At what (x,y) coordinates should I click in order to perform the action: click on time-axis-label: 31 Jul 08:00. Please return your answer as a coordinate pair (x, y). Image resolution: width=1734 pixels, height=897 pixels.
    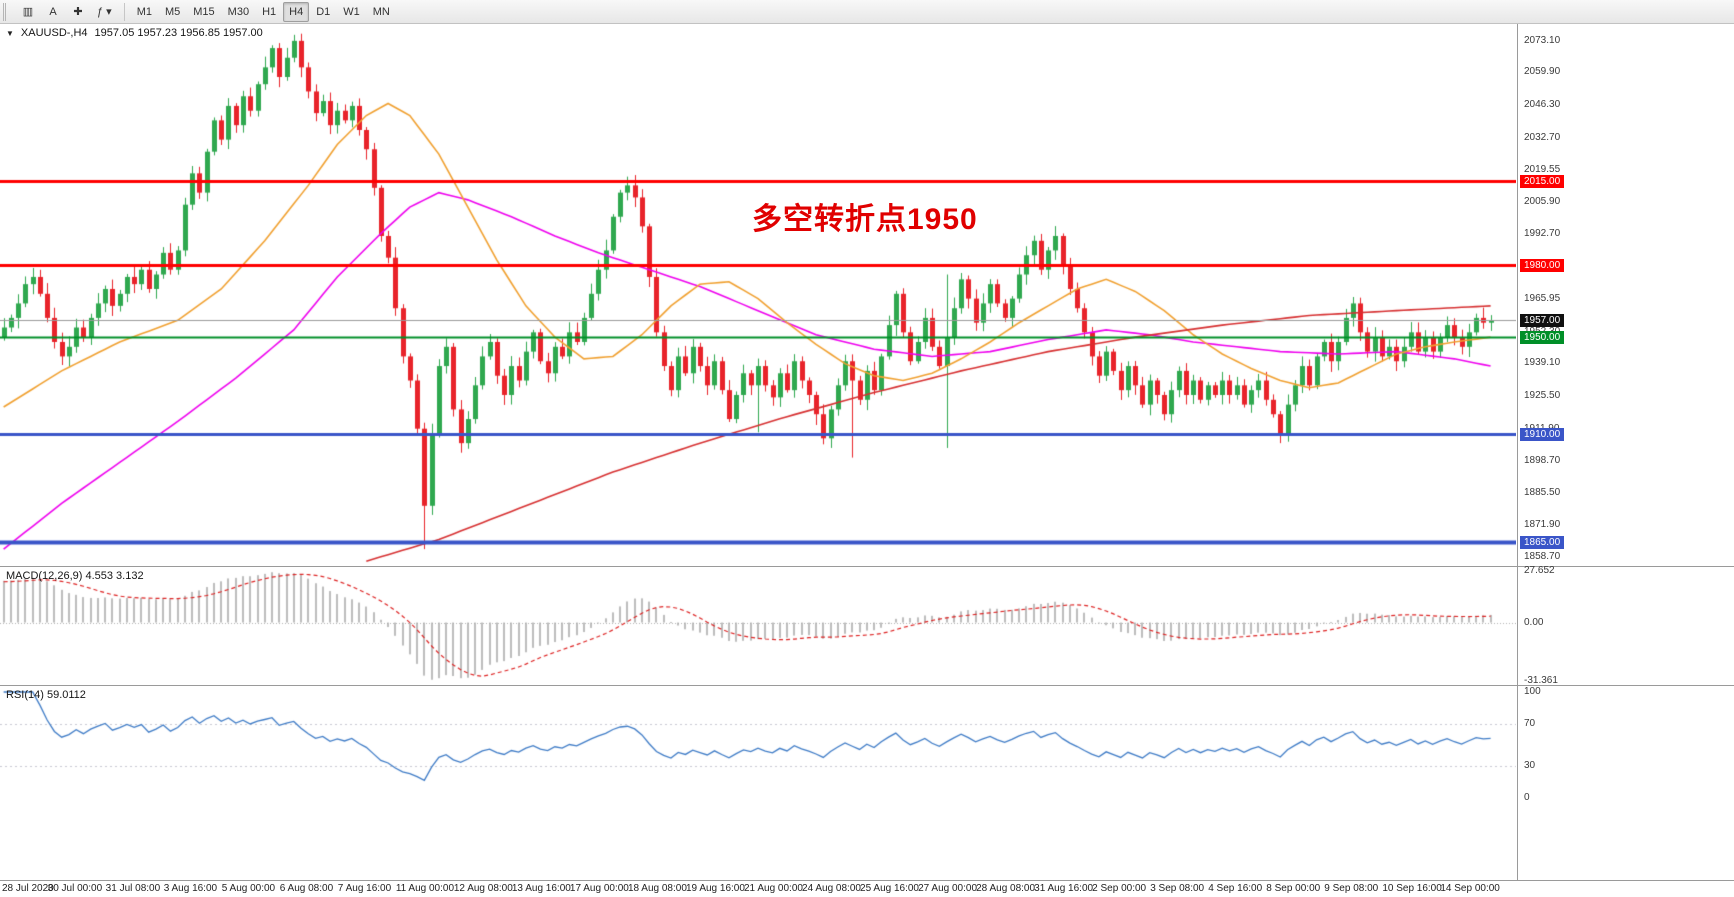
    Looking at the image, I should click on (133, 888).